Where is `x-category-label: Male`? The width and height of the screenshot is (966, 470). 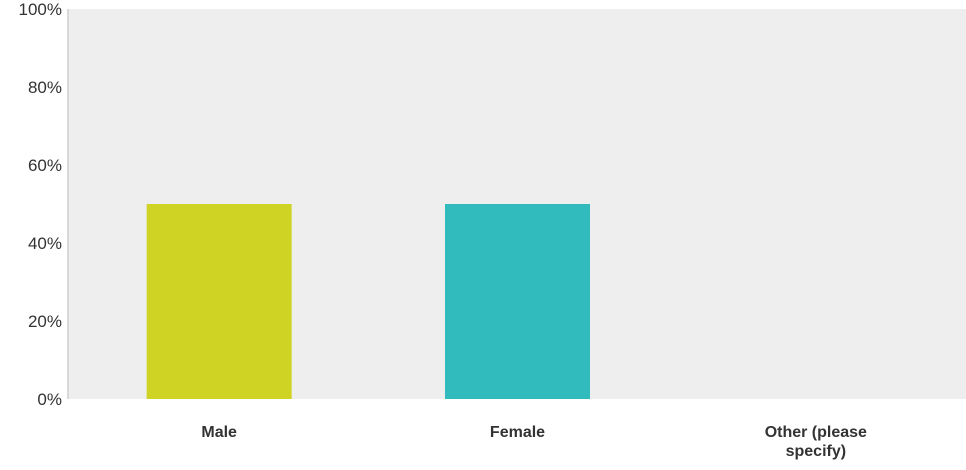
x-category-label: Male is located at coordinates (219, 432).